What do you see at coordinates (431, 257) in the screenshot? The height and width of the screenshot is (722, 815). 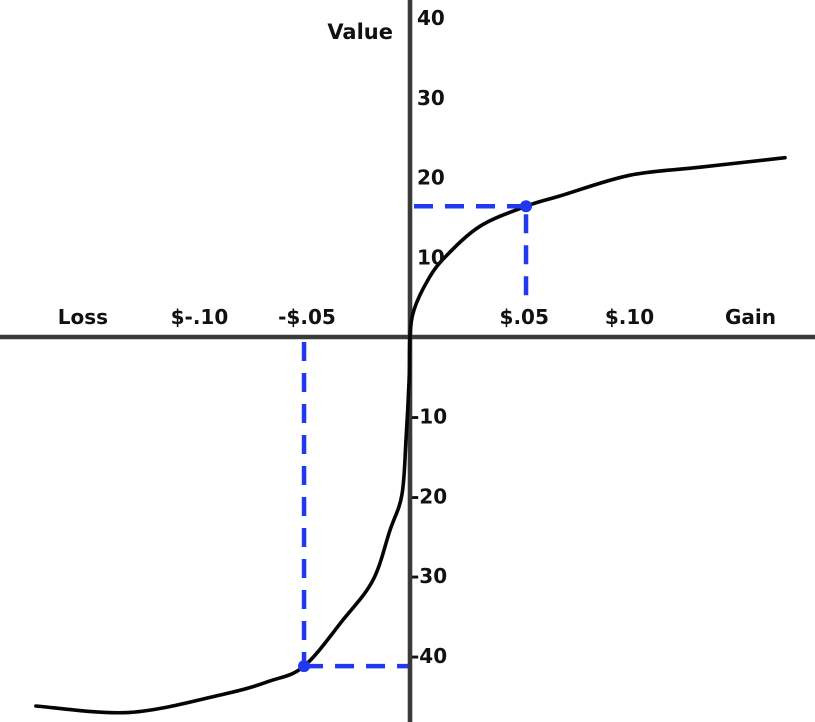 I see `y-tick-label: 10` at bounding box center [431, 257].